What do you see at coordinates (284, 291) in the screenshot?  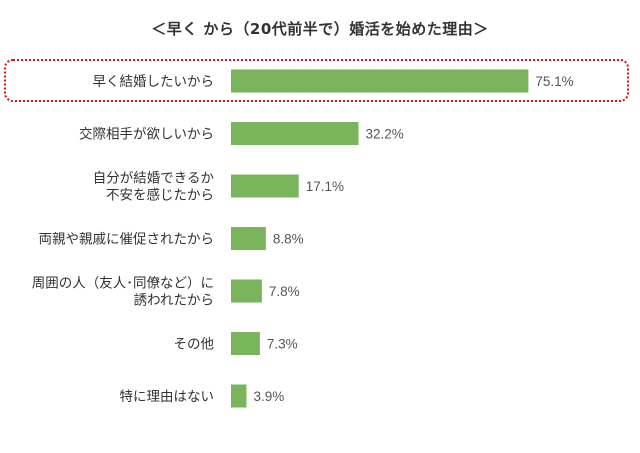 I see `value-label-4: 7.8%` at bounding box center [284, 291].